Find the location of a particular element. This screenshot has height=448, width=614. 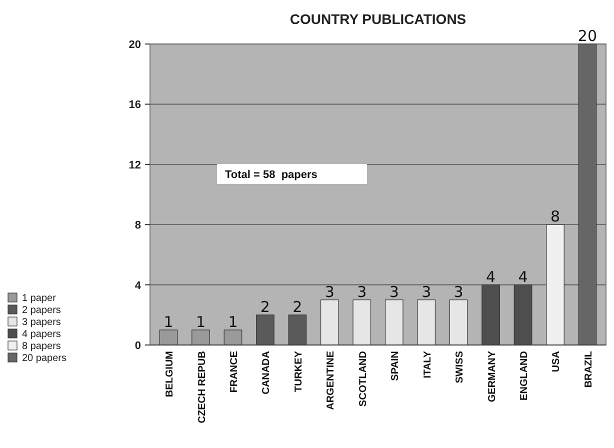

chart-title: COUNTRY PUBLICATIONS is located at coordinates (378, 19).